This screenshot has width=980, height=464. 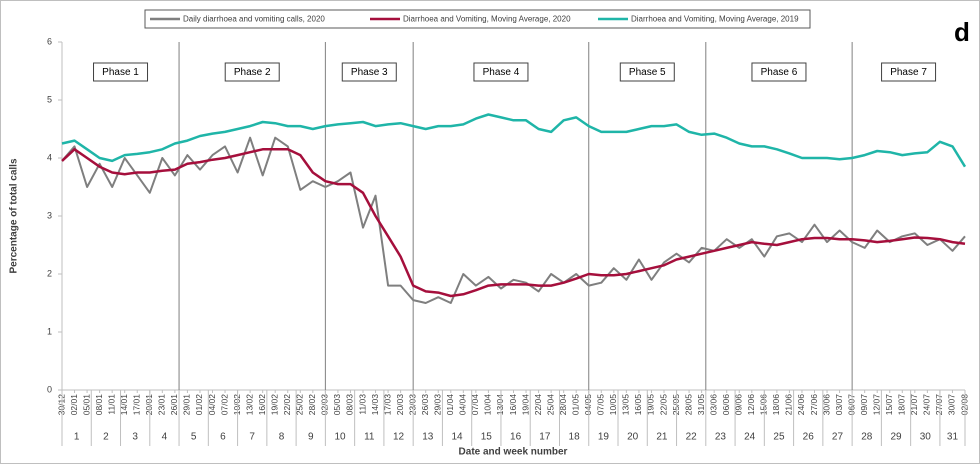 I want to click on week-label: 14, so click(x=458, y=437).